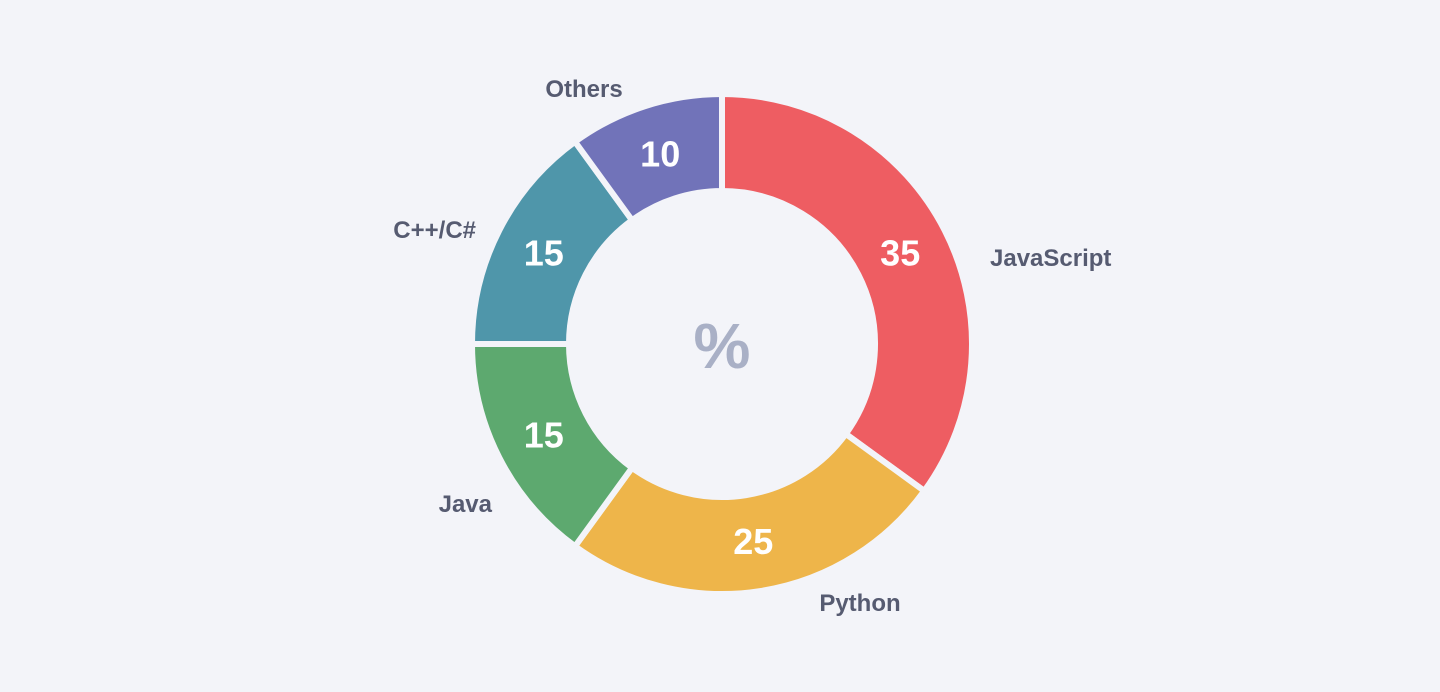  I want to click on slice-label-python: Python, so click(859, 603).